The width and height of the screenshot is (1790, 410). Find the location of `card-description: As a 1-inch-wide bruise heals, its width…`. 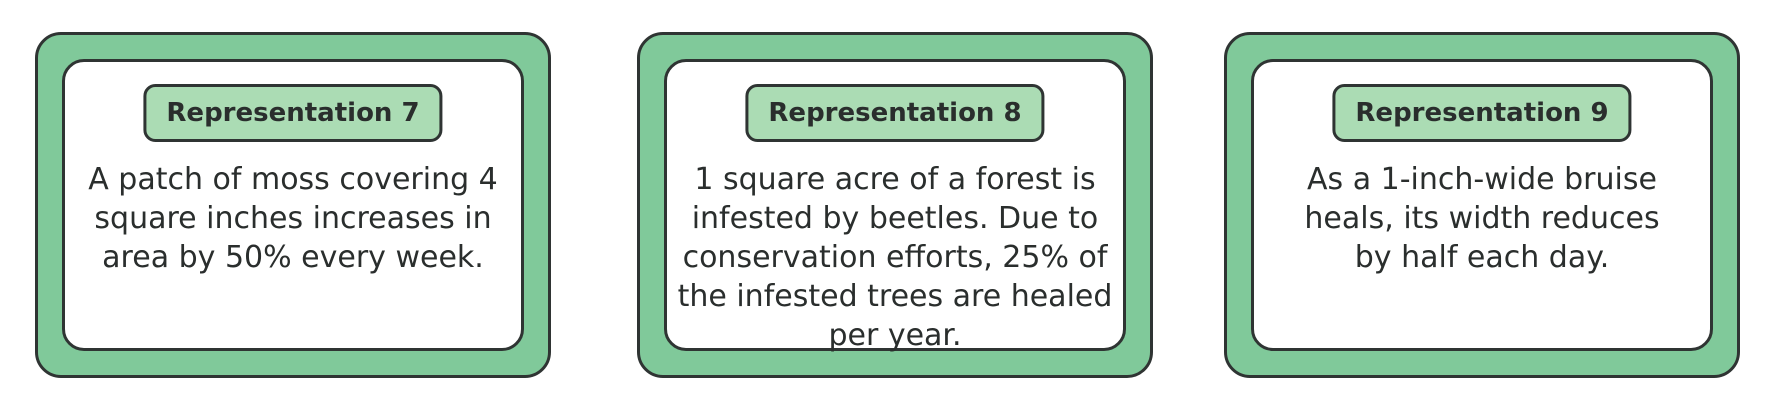

card-description: As a 1-inch-wide bruise heals, its width… is located at coordinates (1482, 218).